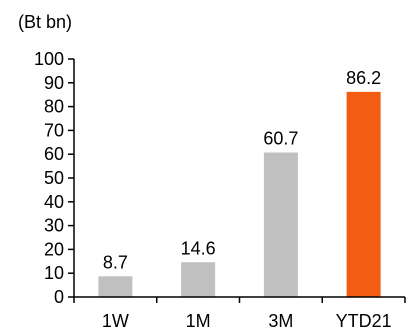 Image resolution: width=411 pixels, height=330 pixels. What do you see at coordinates (115, 320) in the screenshot?
I see `x-category-label: 1W` at bounding box center [115, 320].